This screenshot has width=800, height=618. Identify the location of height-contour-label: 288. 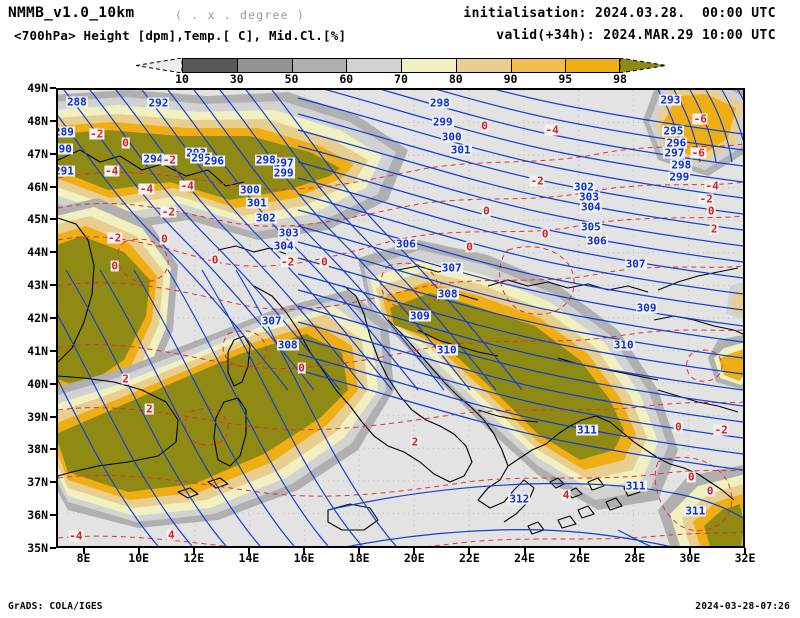
(76, 102).